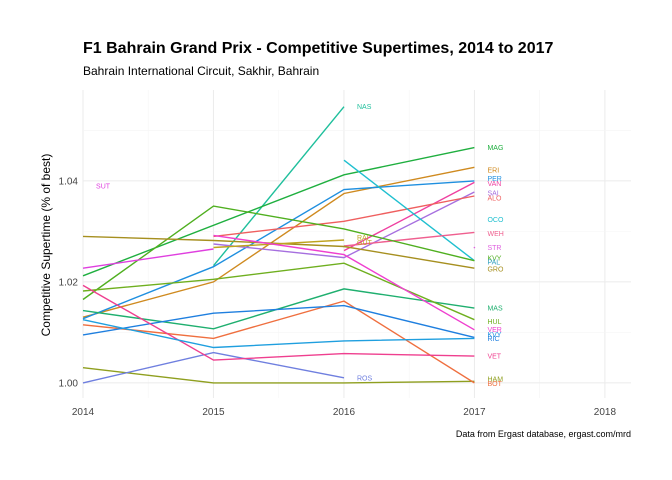 The image size is (672, 480). I want to click on series-line-bot, so click(278, 342).